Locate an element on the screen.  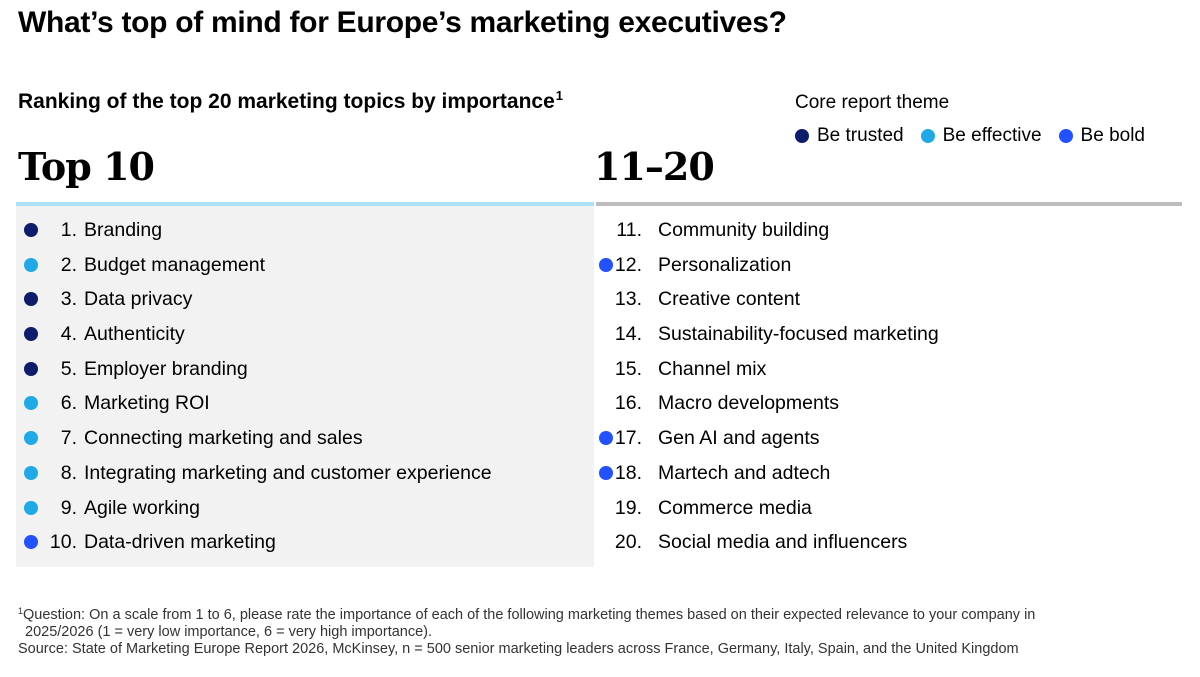
rank-number: 19. is located at coordinates (628, 507).